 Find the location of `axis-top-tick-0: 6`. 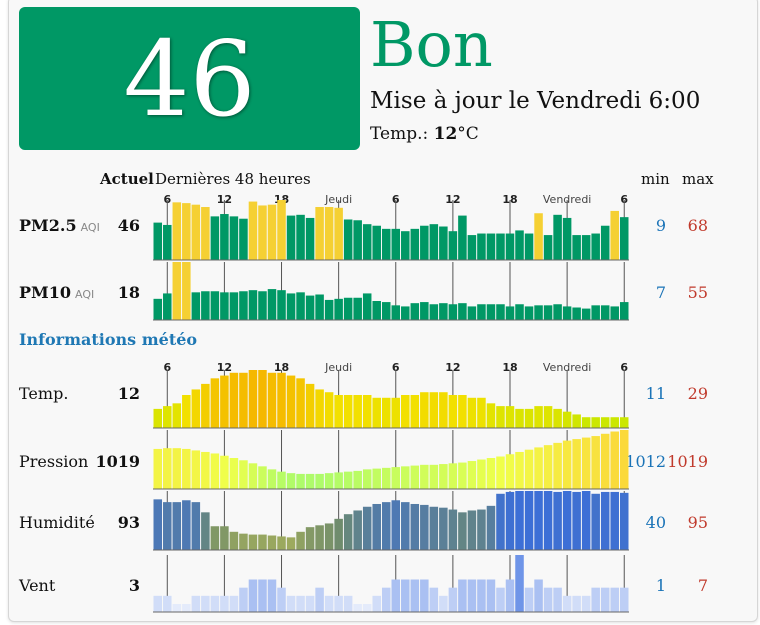

axis-top-tick-0: 6 is located at coordinates (167, 199).